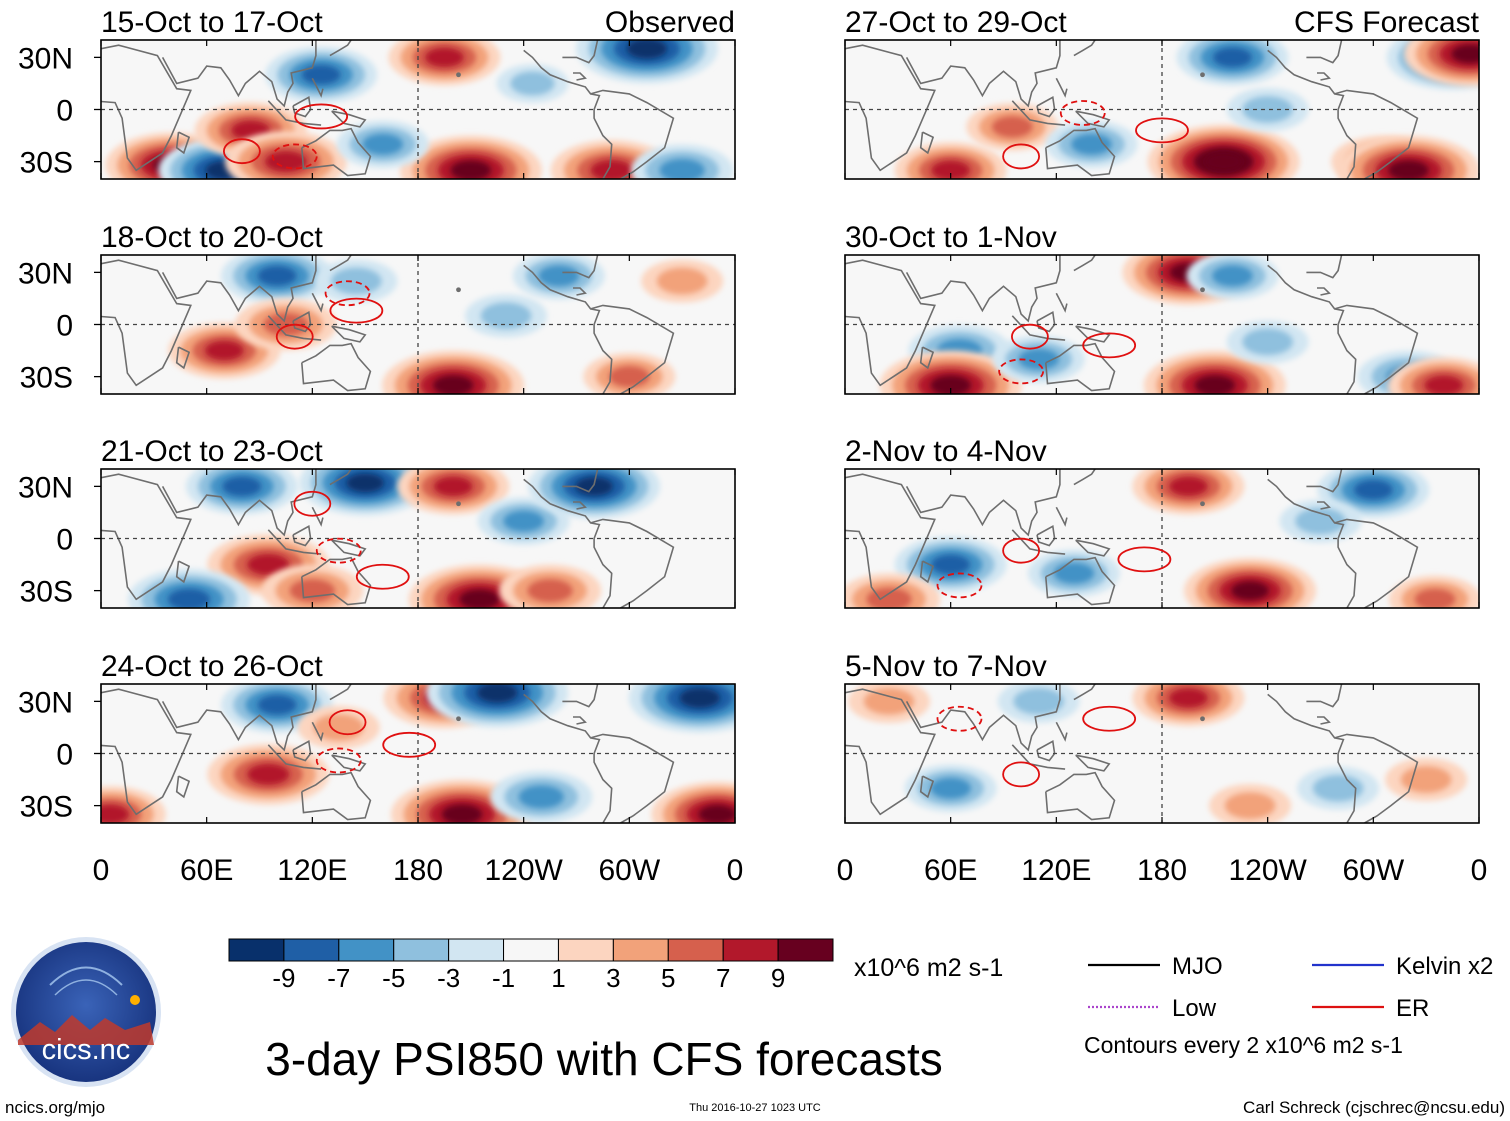  I want to click on logo-text: cics.nc, so click(86, 1050).